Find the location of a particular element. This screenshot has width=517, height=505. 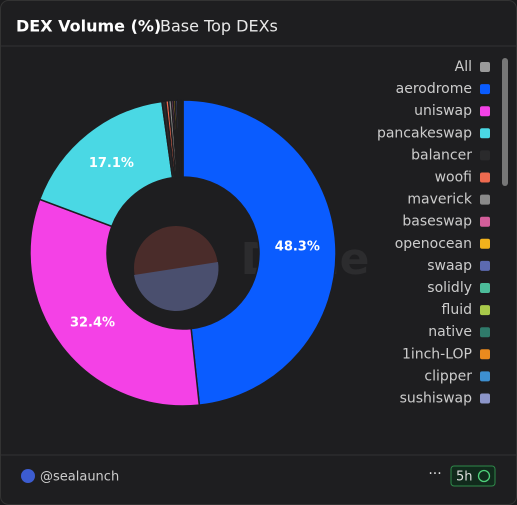

legend-label: fluid is located at coordinates (457, 310).